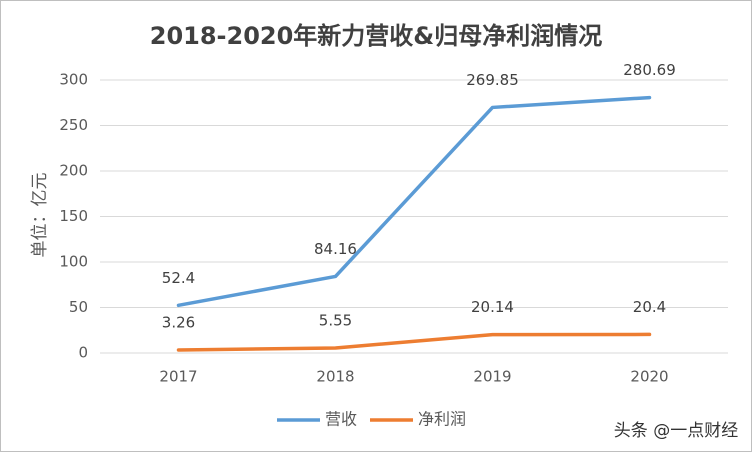 The image size is (752, 452). I want to click on chart-title: 2018-2020年新力营收&归母净利润情况, so click(376, 36).